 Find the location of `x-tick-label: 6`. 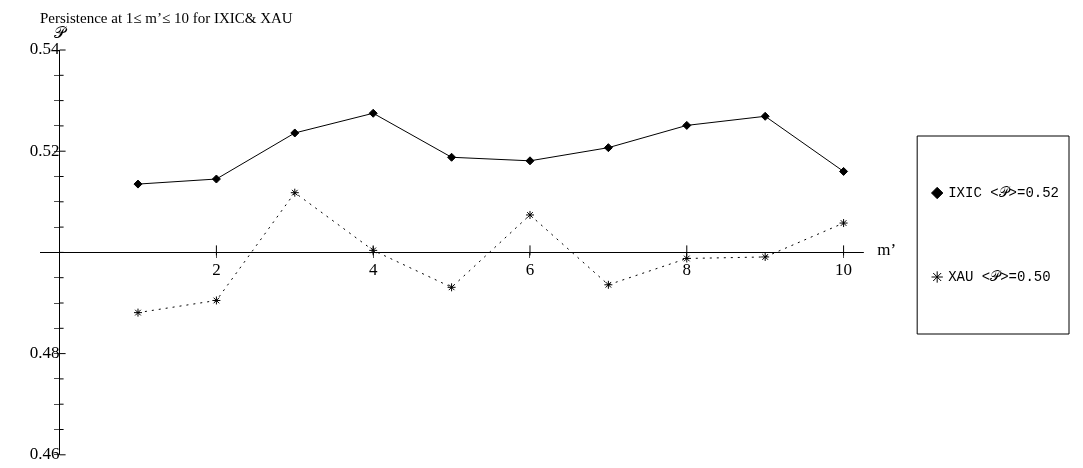

x-tick-label: 6 is located at coordinates (530, 270).